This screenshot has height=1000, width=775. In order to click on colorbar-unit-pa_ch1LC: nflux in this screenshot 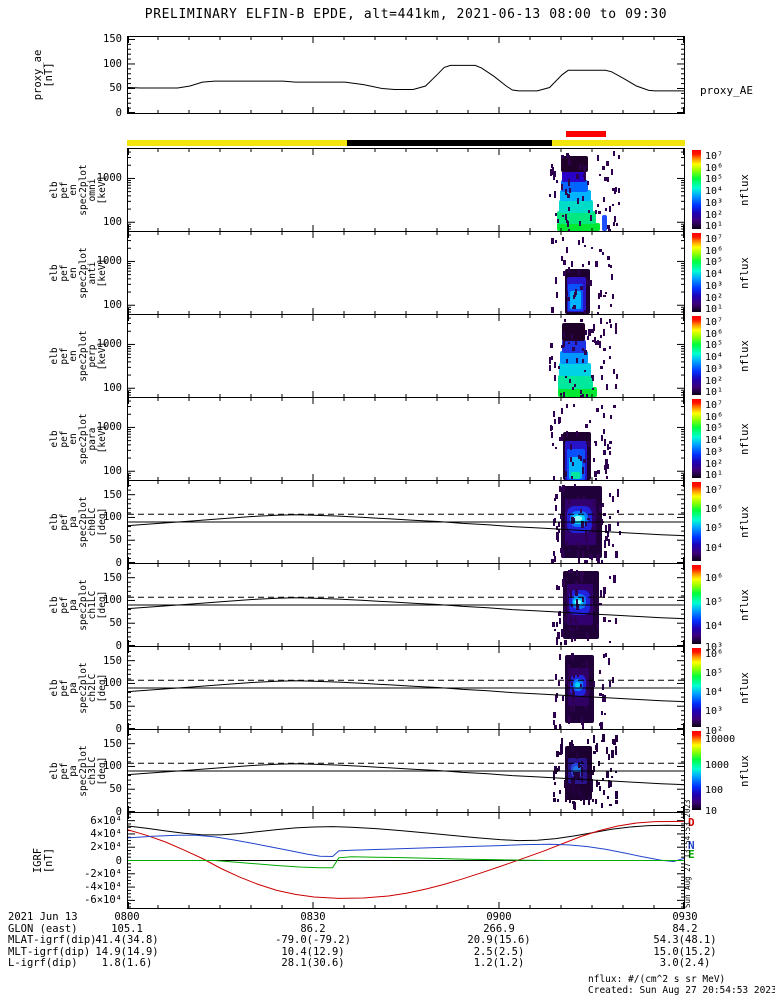, I will do `click(745, 605)`.